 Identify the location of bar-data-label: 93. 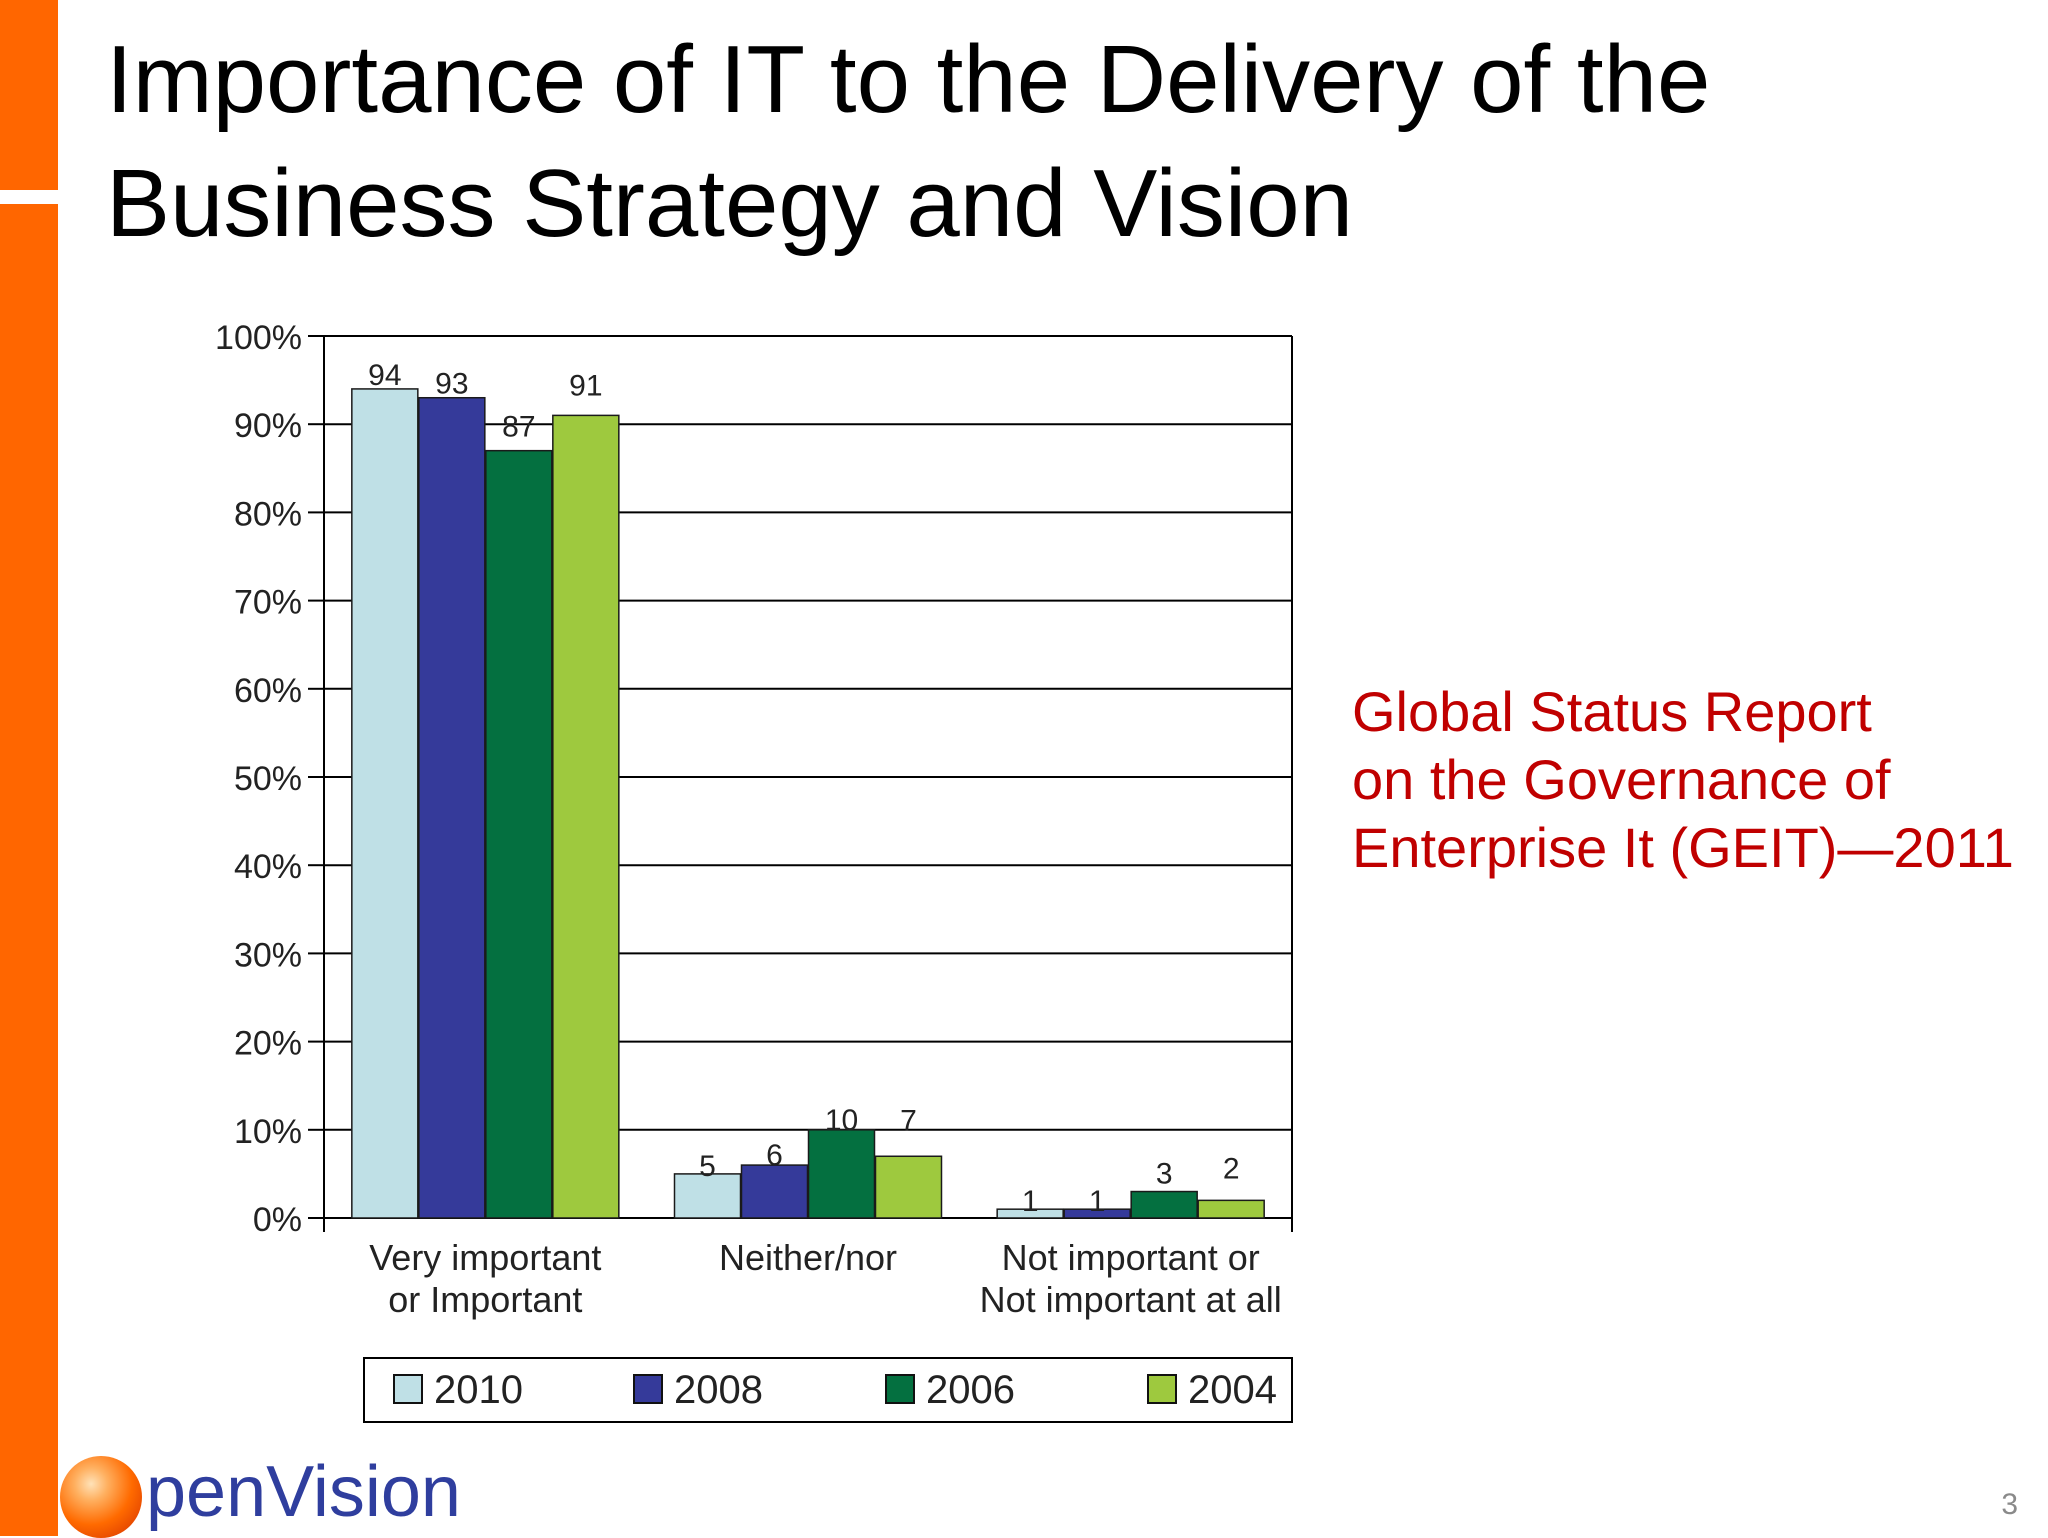
(451, 384).